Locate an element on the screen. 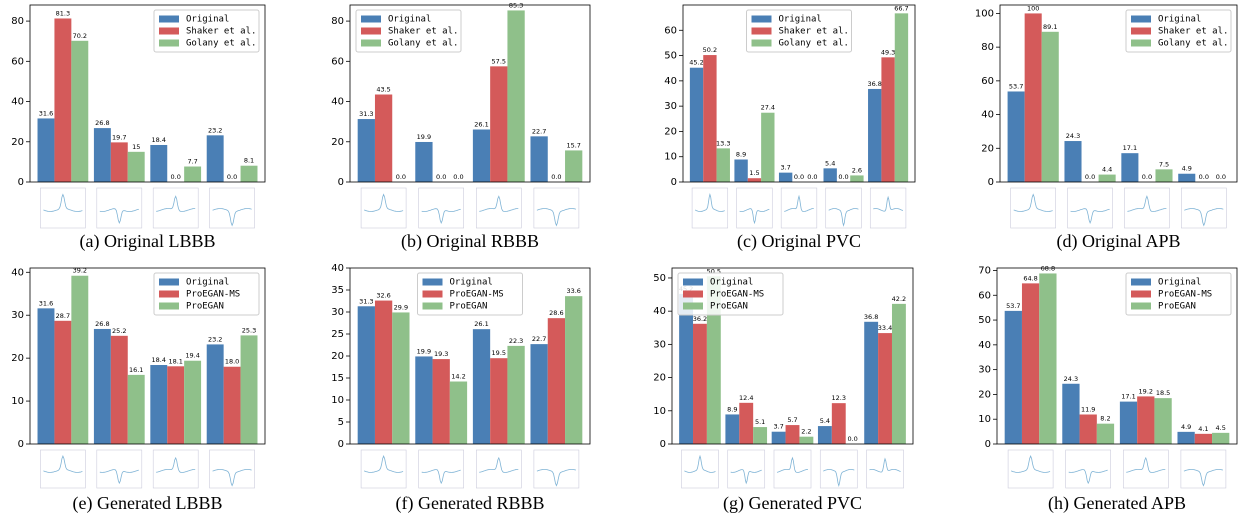 The image size is (1243, 524). value-label: 19.7 is located at coordinates (119, 137).